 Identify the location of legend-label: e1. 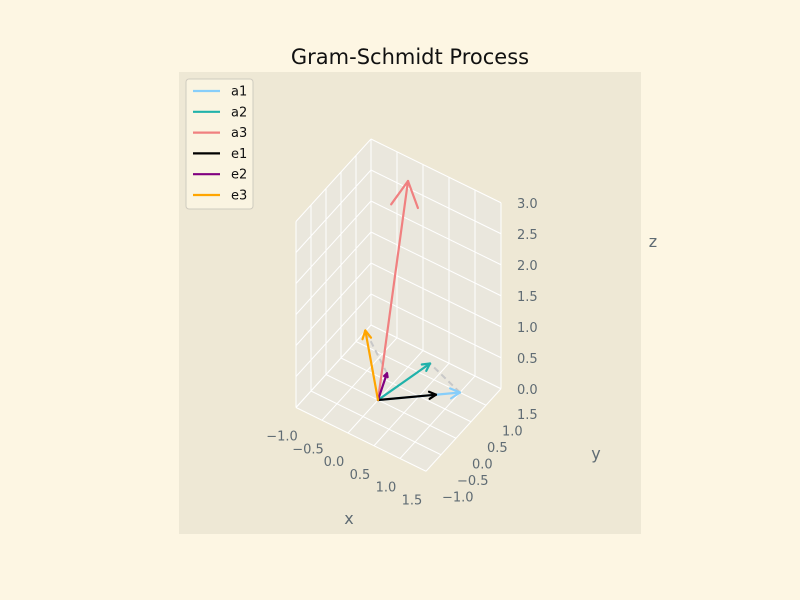
(239, 154).